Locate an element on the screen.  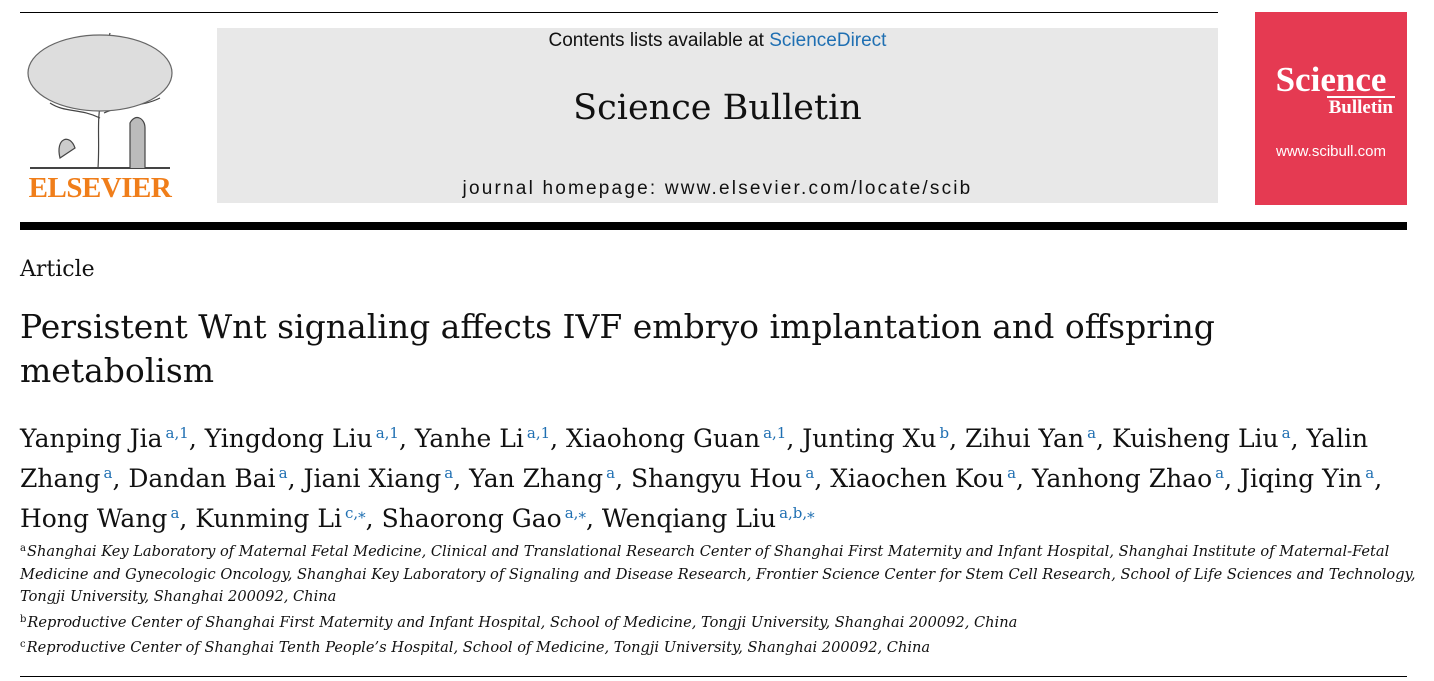
author: Xiaohong Guan a,1 is located at coordinates (684, 438).